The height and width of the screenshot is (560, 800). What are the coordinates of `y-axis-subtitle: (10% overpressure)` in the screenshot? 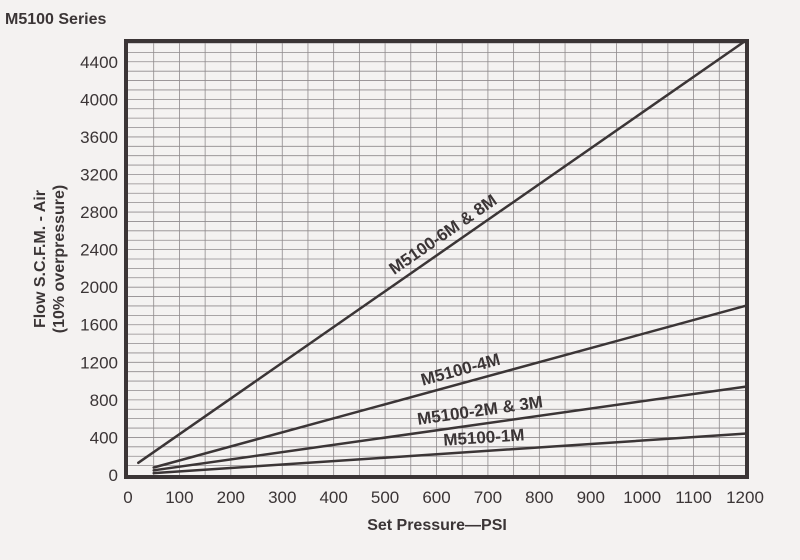 It's located at (59, 259).